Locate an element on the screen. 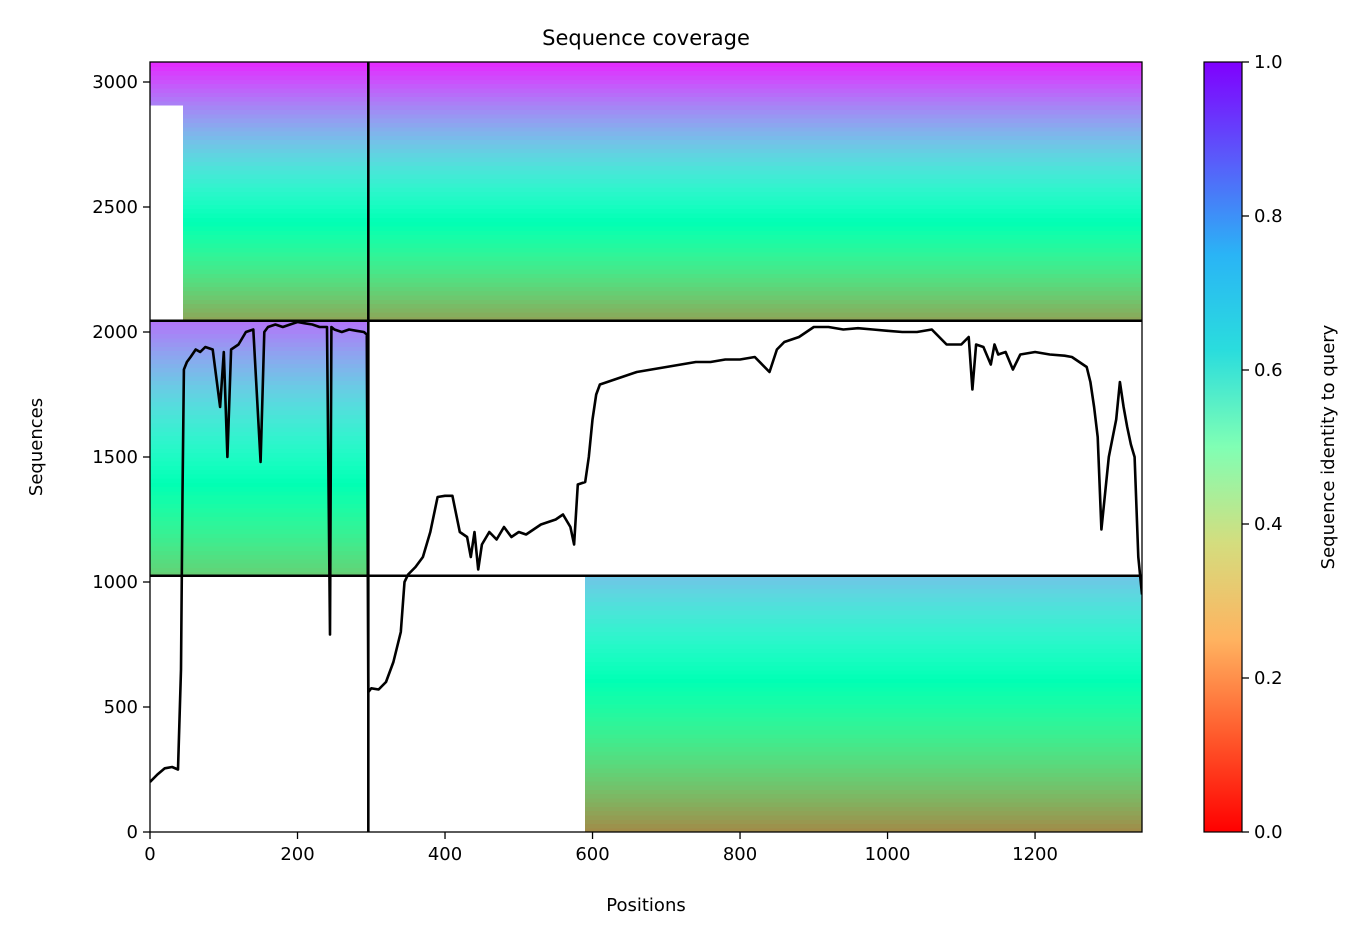  y-axis-label: Sequences is located at coordinates (36, 447).